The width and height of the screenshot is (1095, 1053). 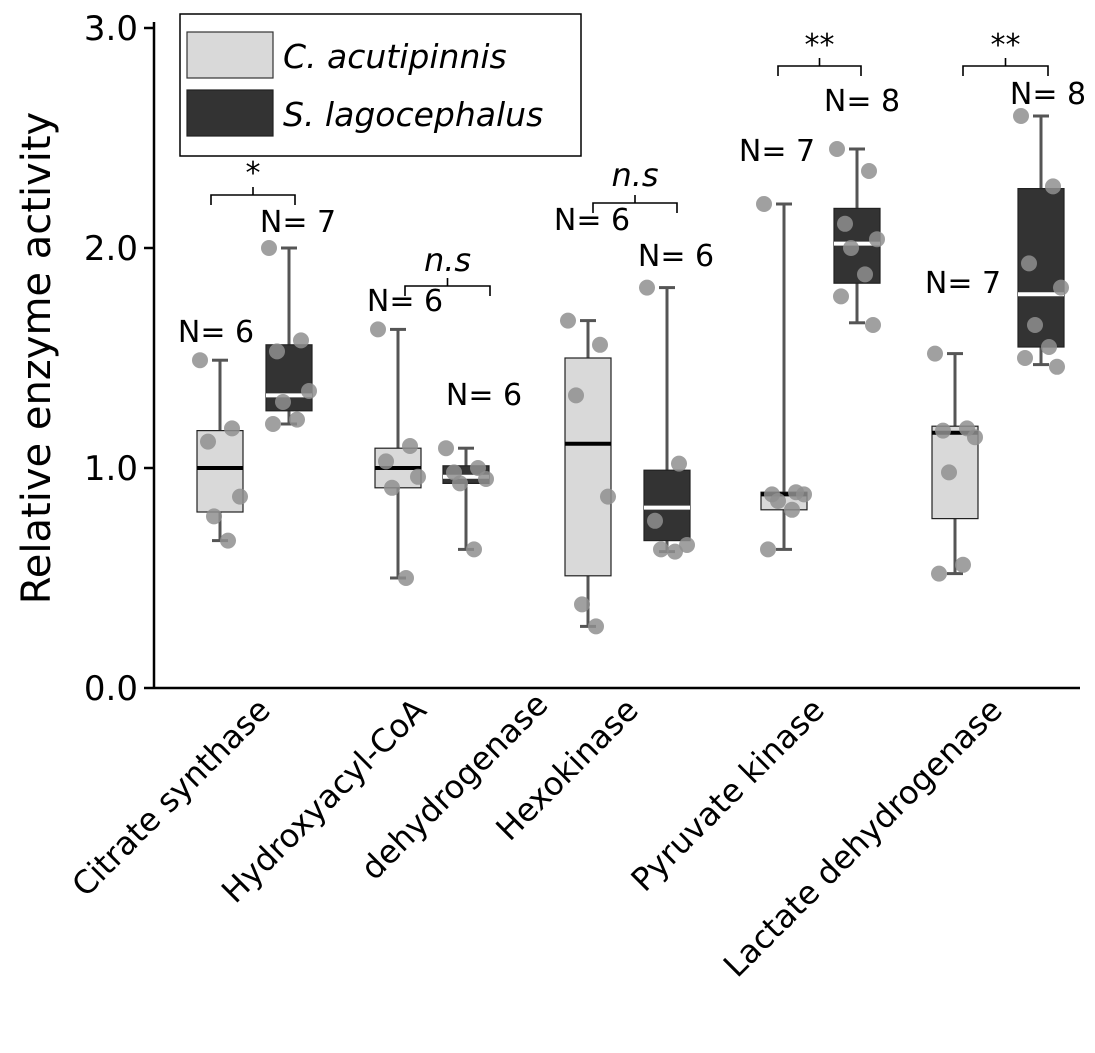 I want to click on y-tick-label: 2.0, so click(x=111, y=249).